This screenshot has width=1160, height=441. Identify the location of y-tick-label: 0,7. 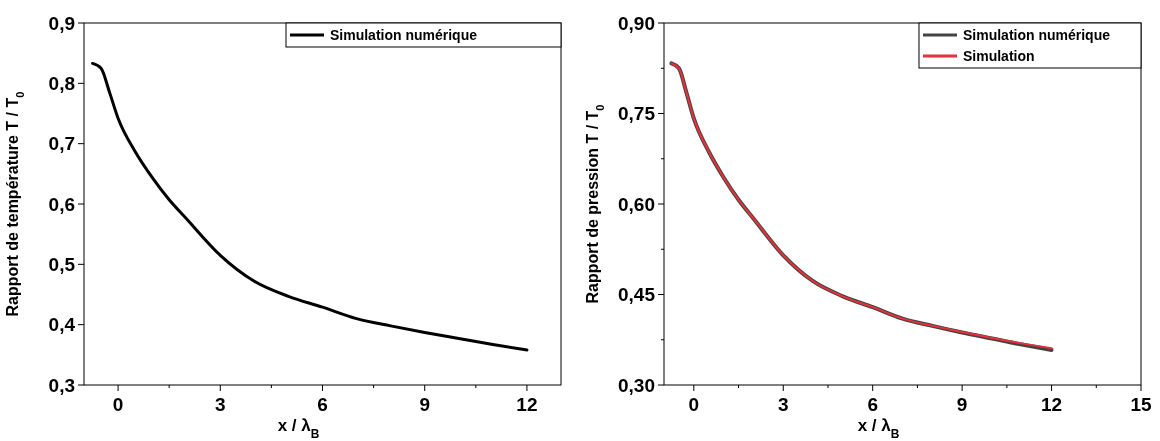
(61, 144).